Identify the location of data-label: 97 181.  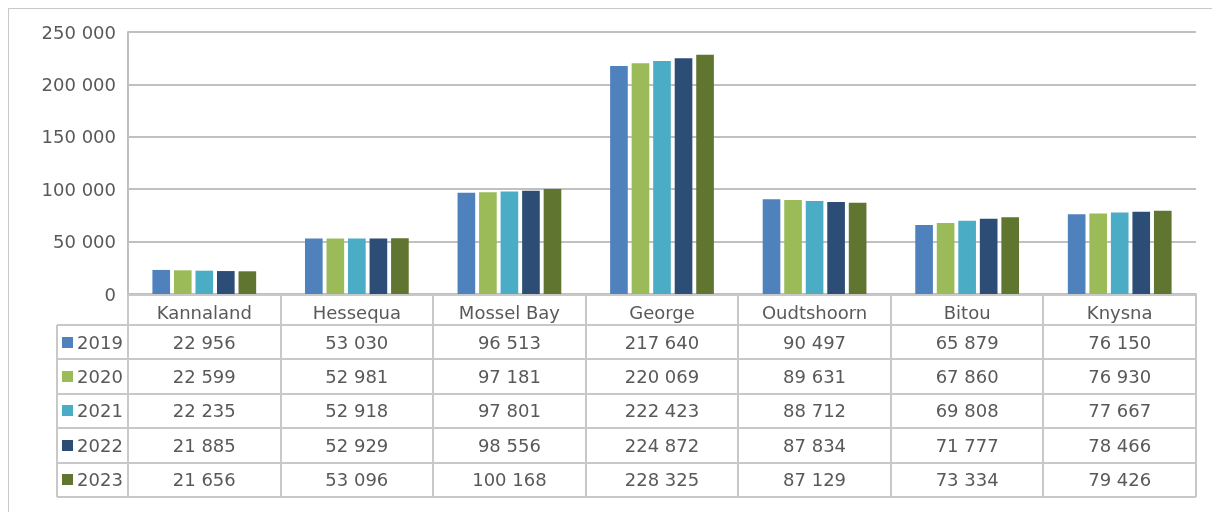
(509, 377).